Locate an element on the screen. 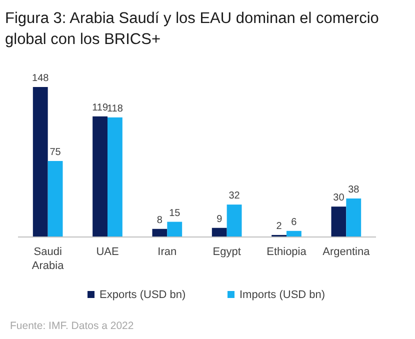  data-label: 38 is located at coordinates (354, 190).